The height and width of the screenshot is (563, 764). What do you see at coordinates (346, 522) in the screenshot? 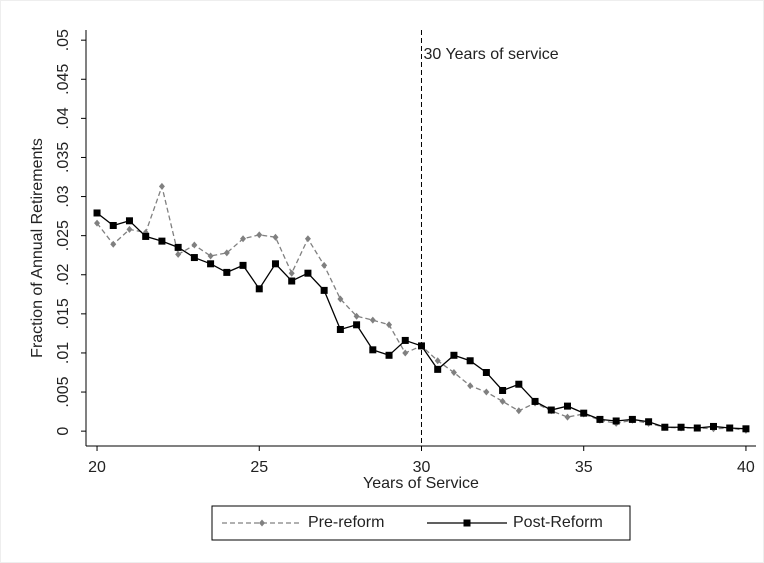
I see `legend-label: Pre-reform` at bounding box center [346, 522].